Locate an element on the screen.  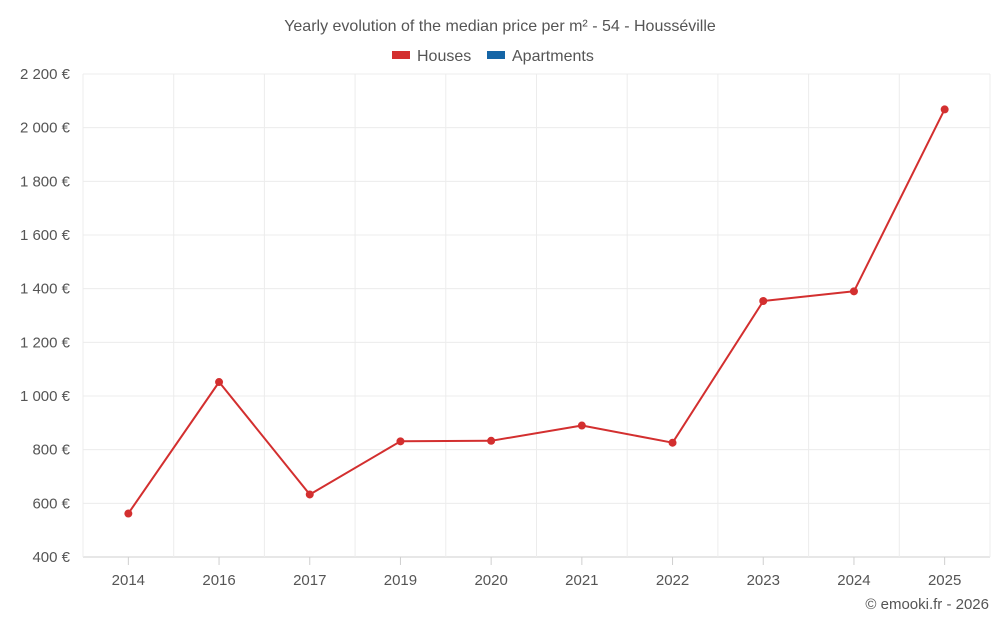
legend: Houses Apartments is located at coordinates (493, 56).